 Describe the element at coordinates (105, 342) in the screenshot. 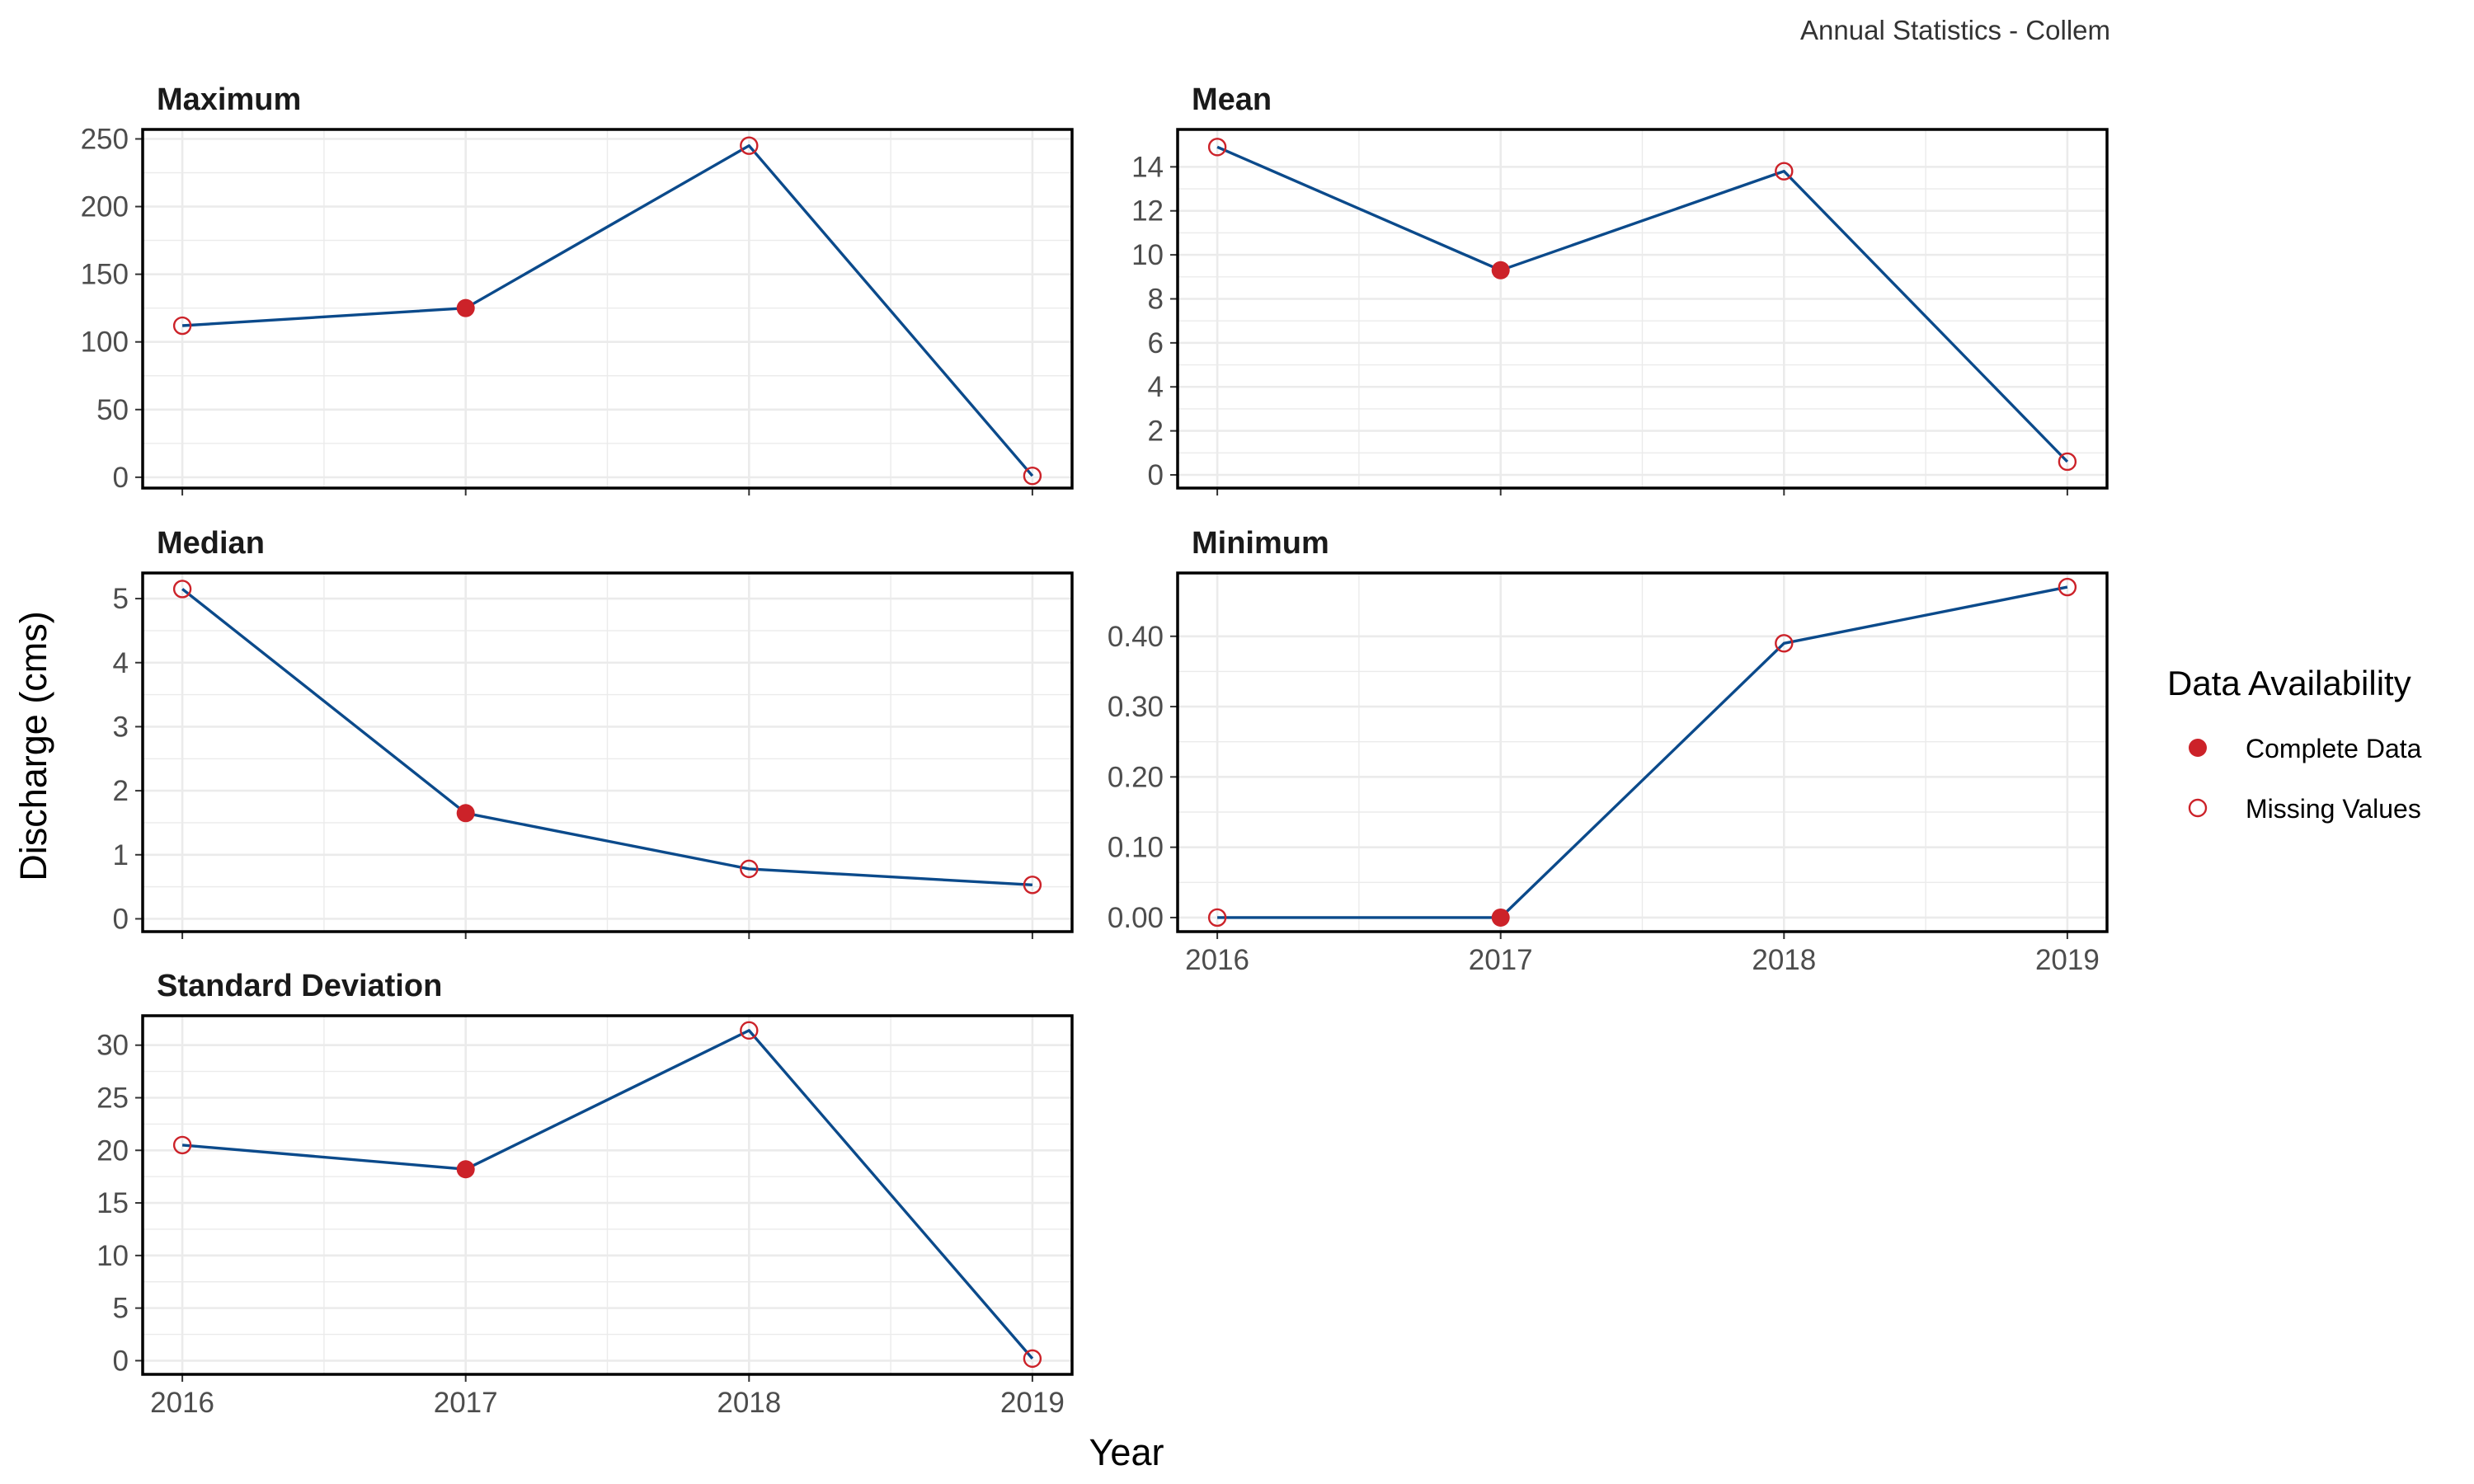

I see `y-tick-label: 100` at that location.